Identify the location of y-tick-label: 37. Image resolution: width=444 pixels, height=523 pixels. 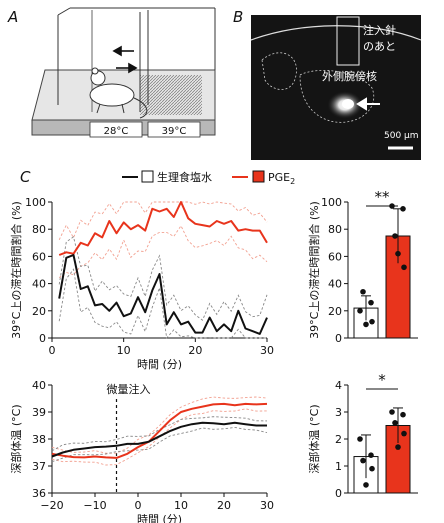
(39, 466).